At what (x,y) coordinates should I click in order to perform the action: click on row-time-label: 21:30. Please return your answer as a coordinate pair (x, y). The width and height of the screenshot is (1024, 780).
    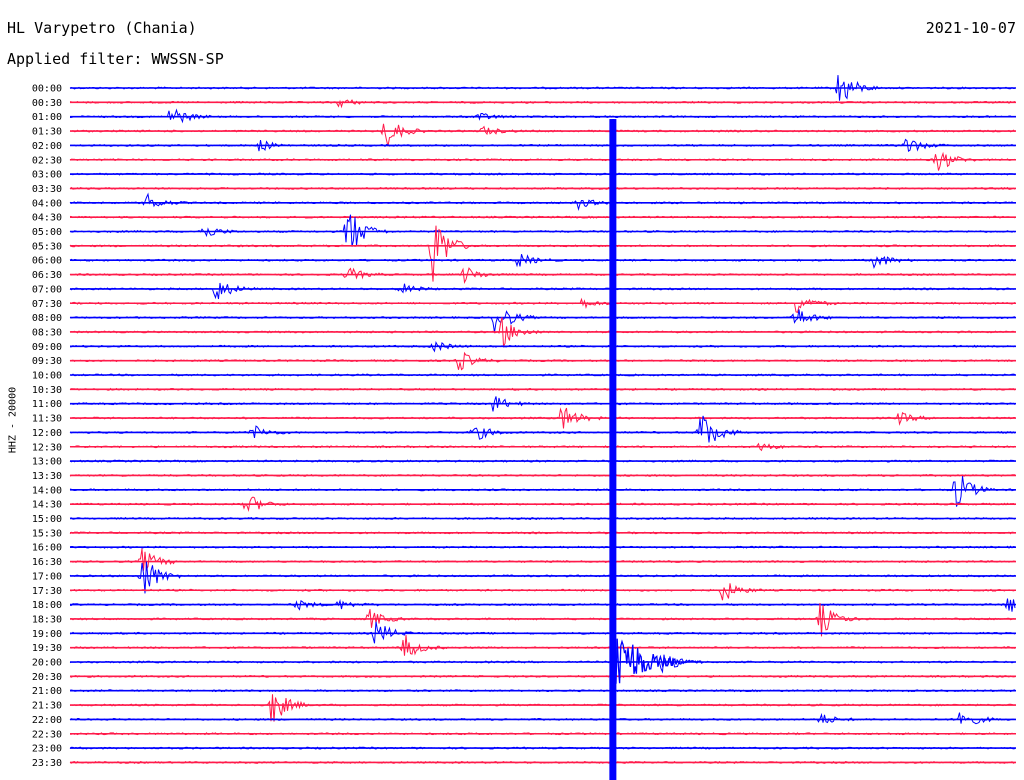
    Looking at the image, I should click on (47, 706).